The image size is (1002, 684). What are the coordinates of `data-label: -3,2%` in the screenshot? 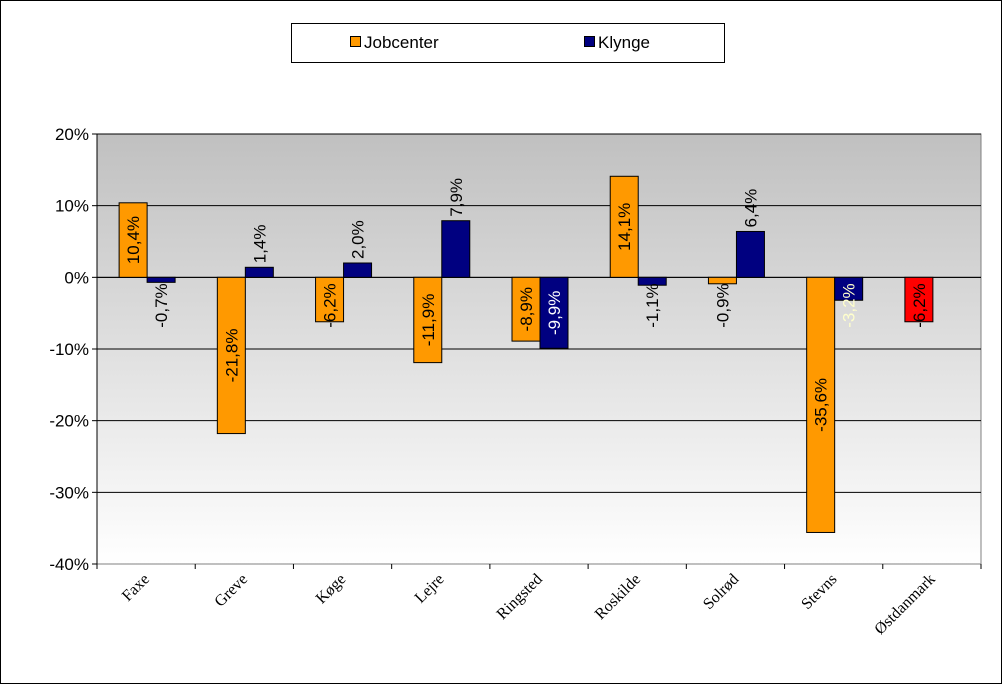 It's located at (849, 305).